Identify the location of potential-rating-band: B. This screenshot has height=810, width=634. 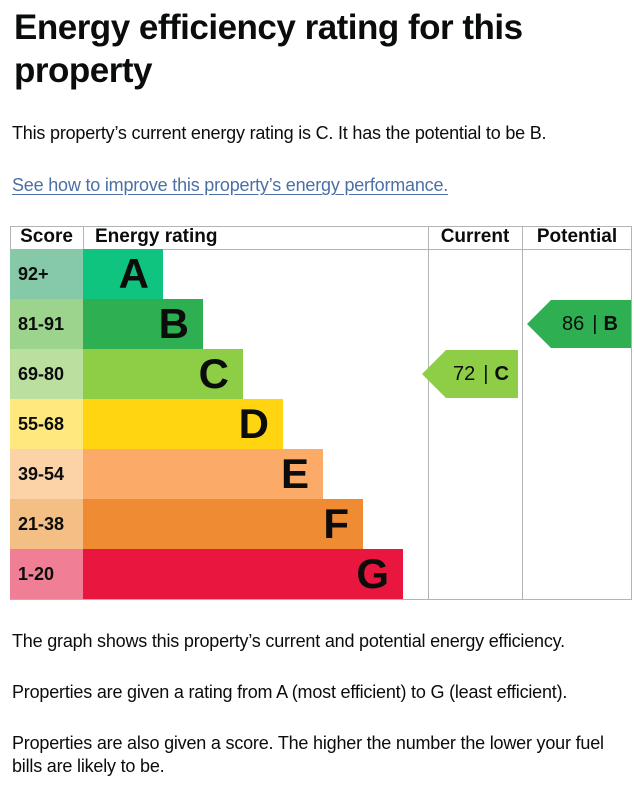
(610, 323).